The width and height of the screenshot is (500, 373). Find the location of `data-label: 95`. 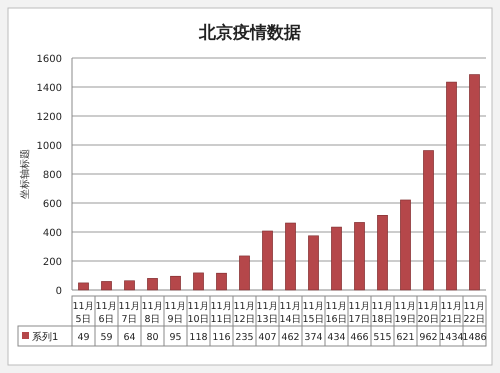

data-label: 95 is located at coordinates (175, 337).